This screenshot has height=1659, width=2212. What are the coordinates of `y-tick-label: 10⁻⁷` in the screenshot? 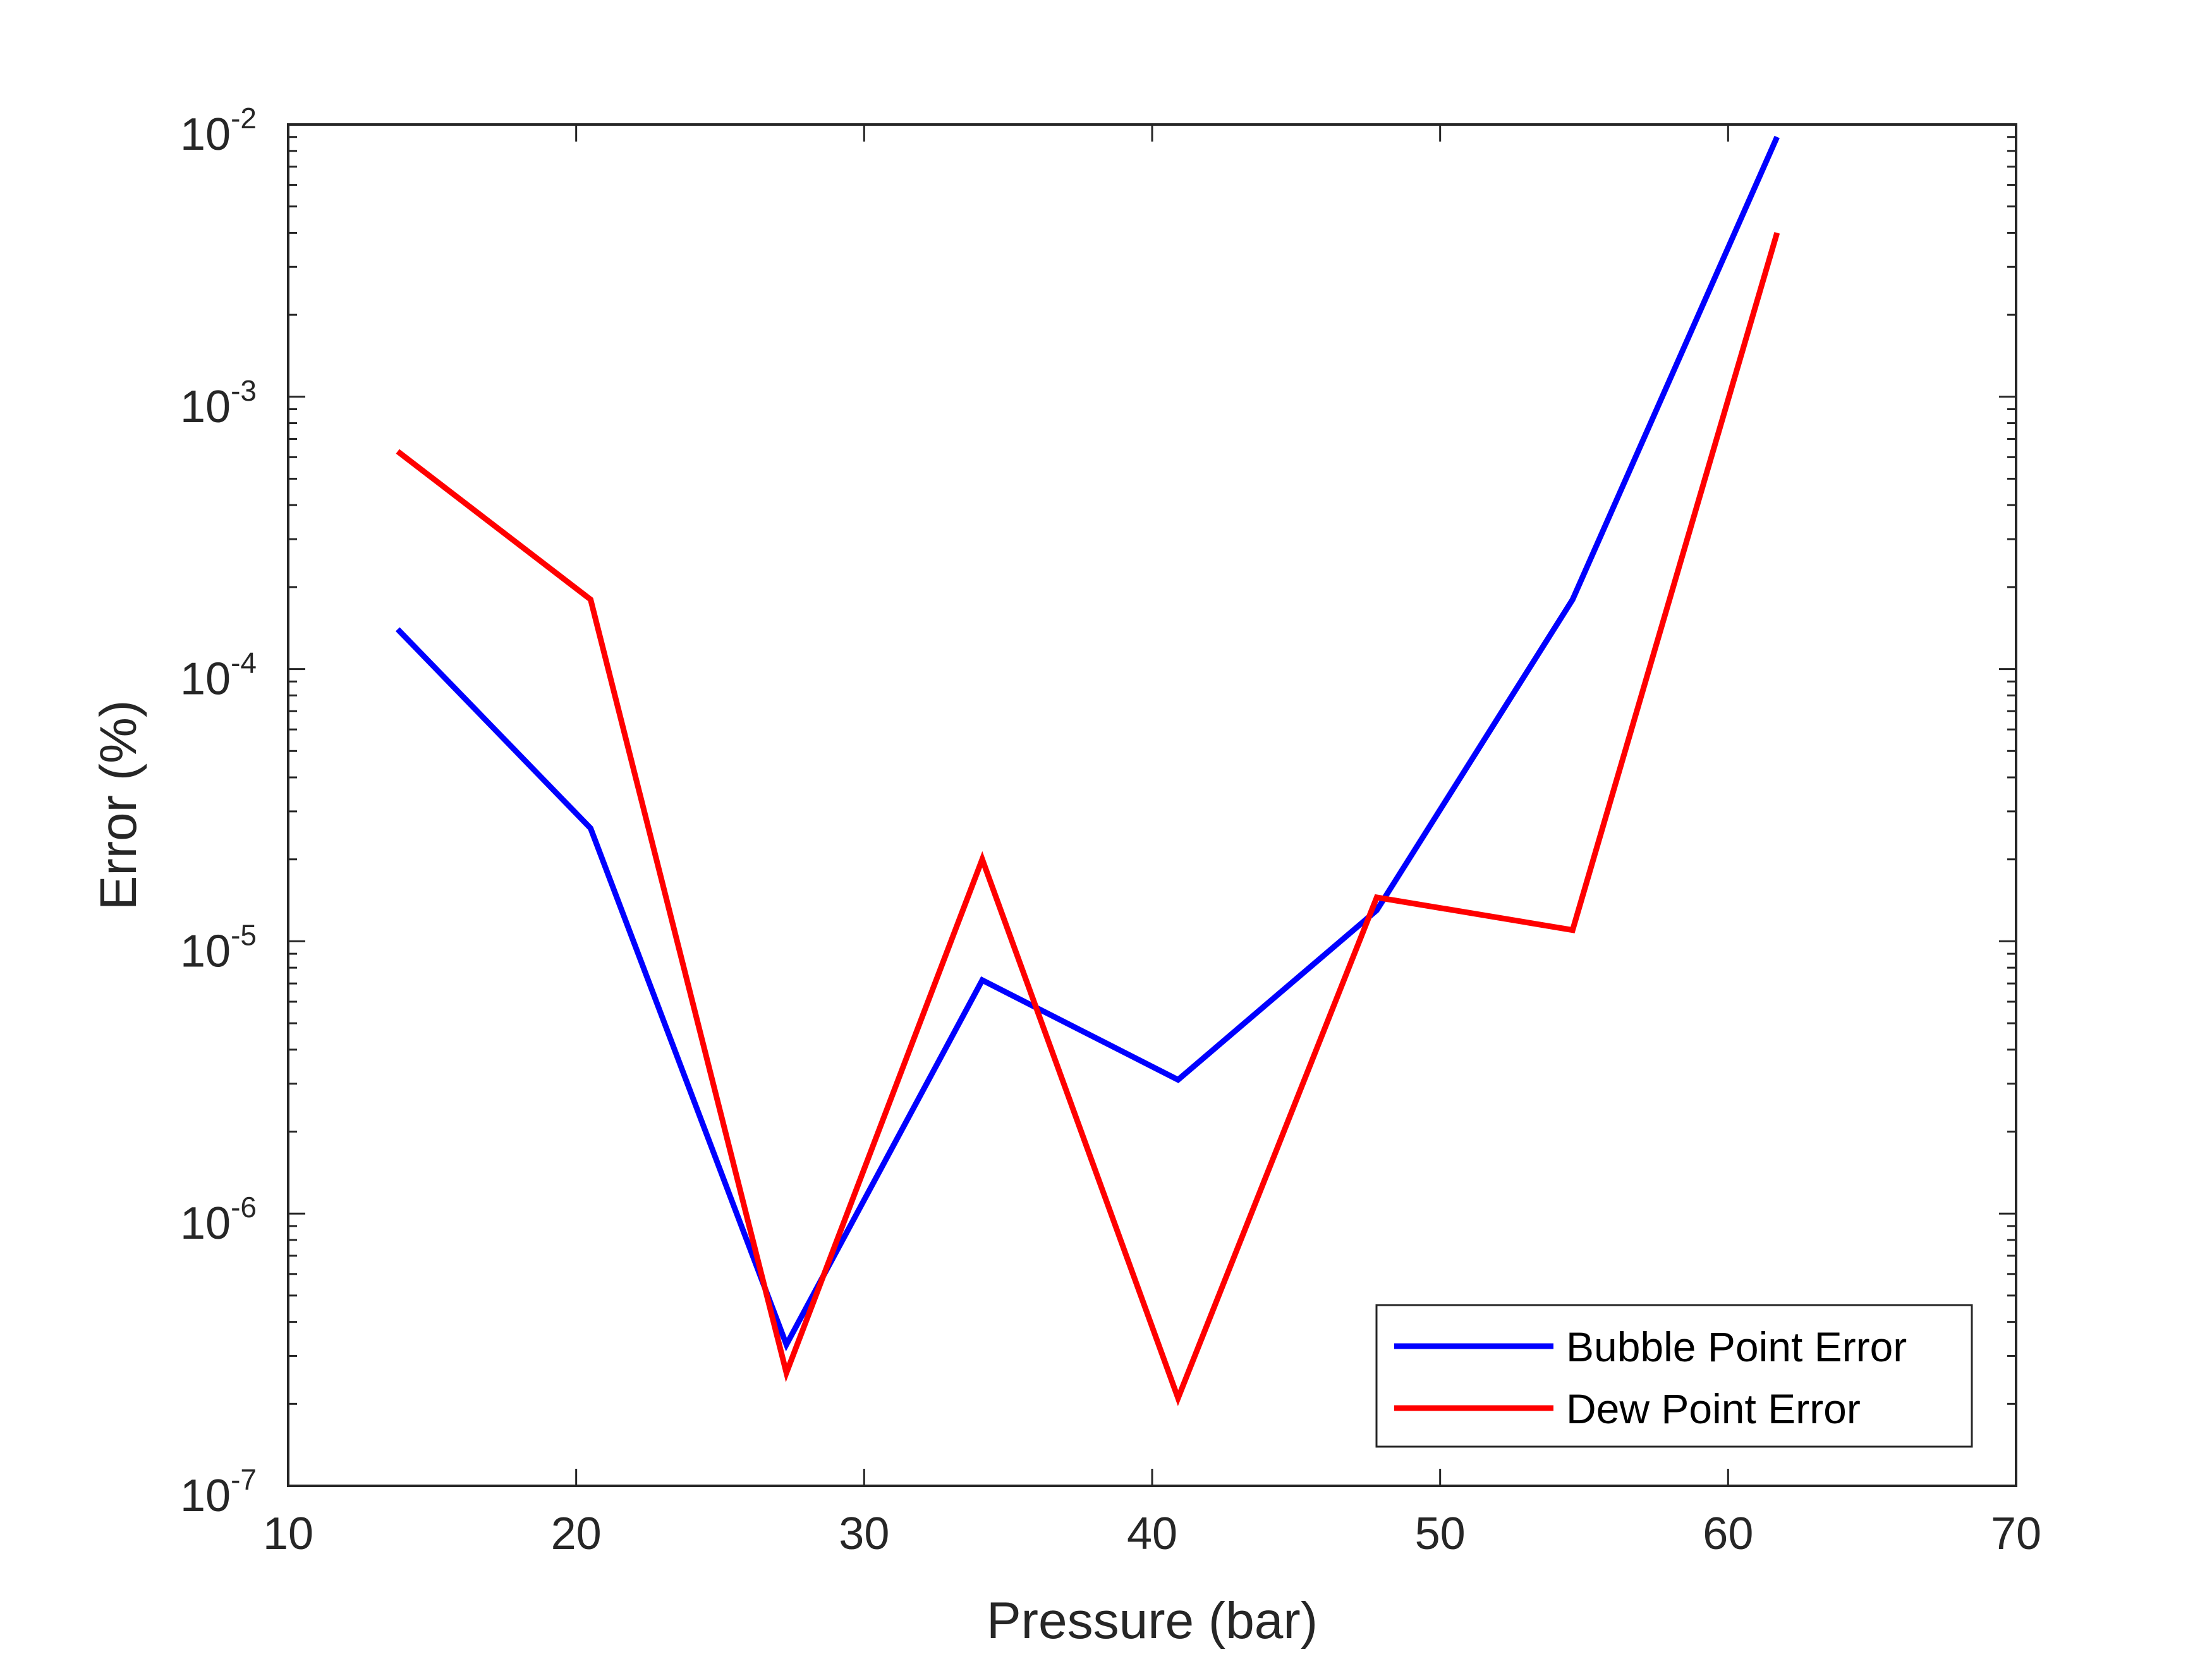 It's located at (218, 1492).